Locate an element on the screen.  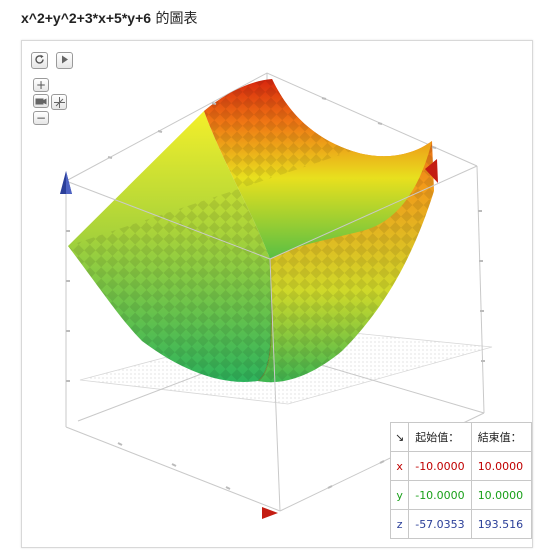
x-axis-arrow-icon is located at coordinates (270, 513).